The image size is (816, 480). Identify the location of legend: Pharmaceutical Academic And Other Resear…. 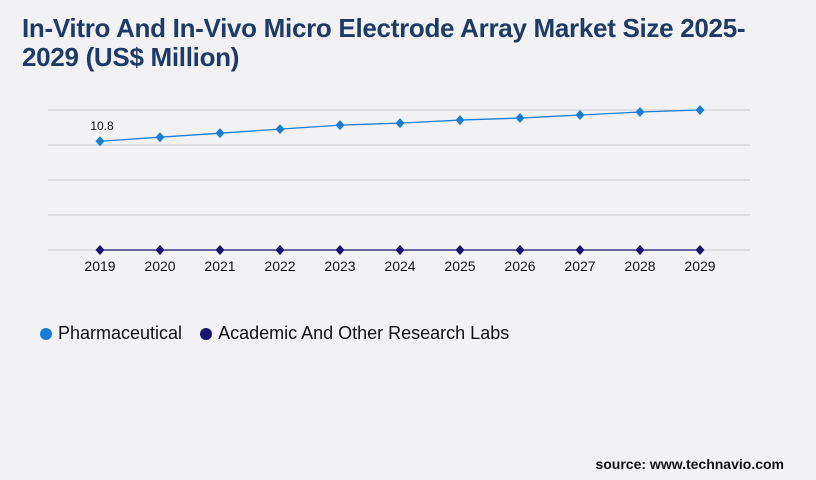
(283, 333).